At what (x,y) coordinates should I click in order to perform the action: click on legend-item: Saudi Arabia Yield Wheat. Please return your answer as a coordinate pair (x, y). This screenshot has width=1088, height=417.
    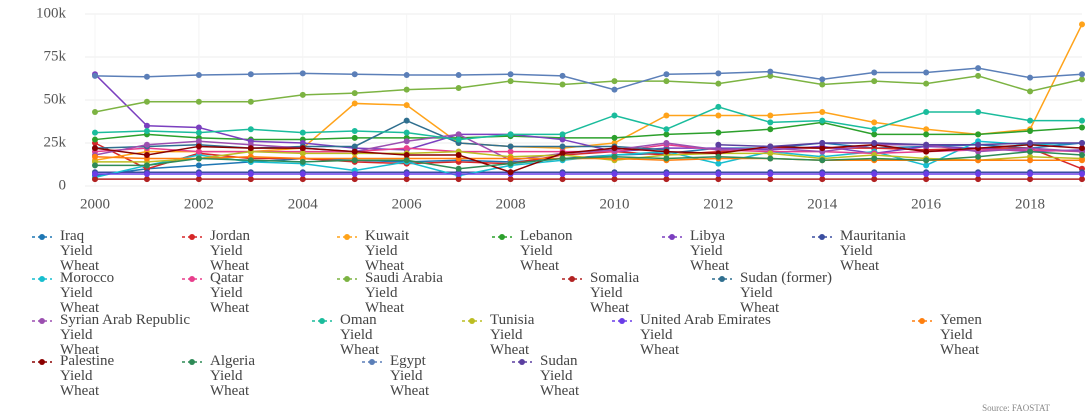
    Looking at the image, I should click on (390, 293).